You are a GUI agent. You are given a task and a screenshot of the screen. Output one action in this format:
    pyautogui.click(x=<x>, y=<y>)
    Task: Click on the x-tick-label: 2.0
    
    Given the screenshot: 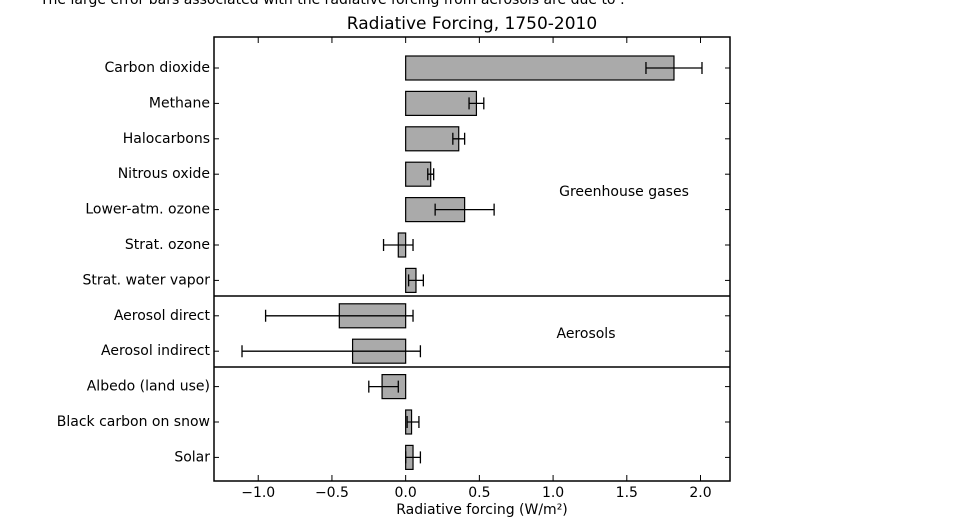 What is the action you would take?
    pyautogui.click(x=700, y=493)
    